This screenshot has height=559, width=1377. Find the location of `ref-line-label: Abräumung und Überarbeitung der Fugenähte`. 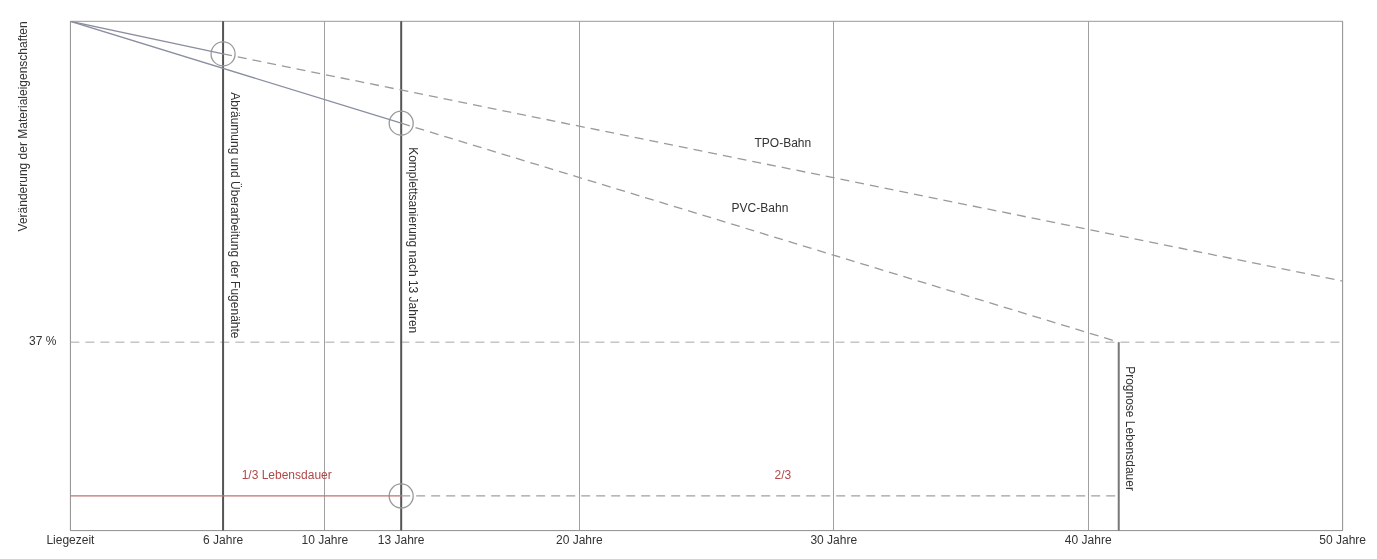

ref-line-label: Abräumung und Überarbeitung der Fugenähte is located at coordinates (234, 215).